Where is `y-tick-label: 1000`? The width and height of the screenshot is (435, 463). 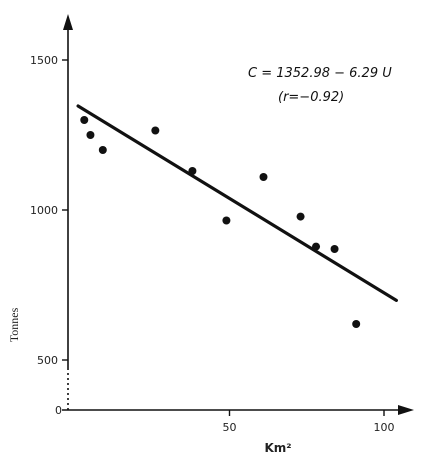 y-tick-label: 1000 is located at coordinates (44, 210).